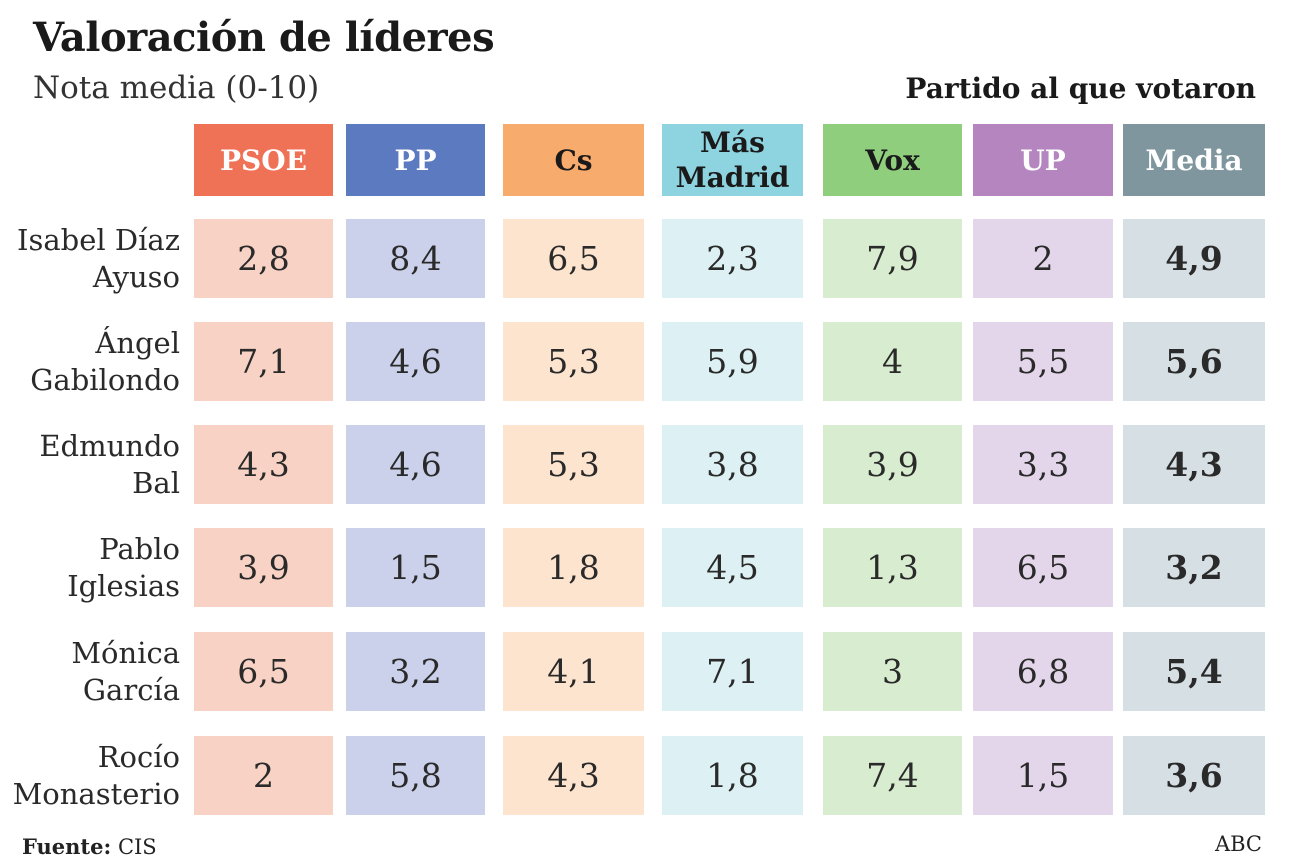  Describe the element at coordinates (67, 846) in the screenshot. I see `source-label: Fuente:` at that location.